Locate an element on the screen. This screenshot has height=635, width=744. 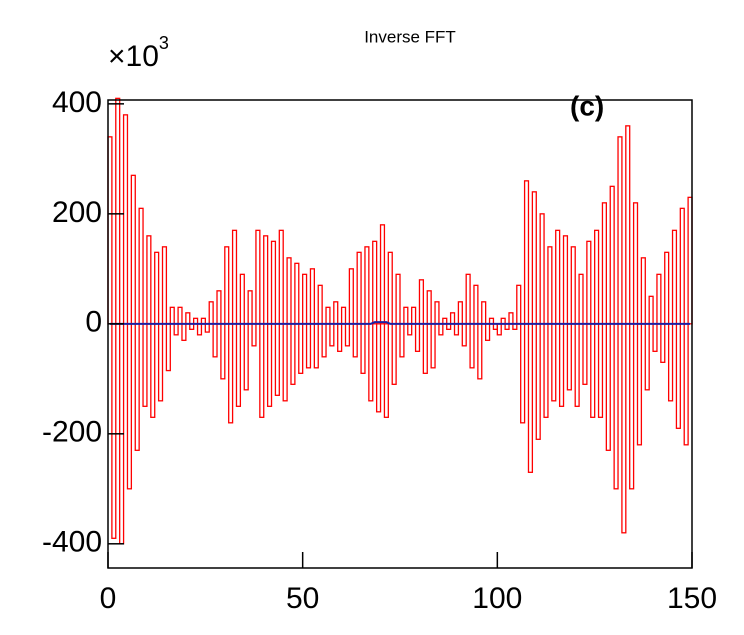
y-tick-label: -200 is located at coordinates (72, 432).